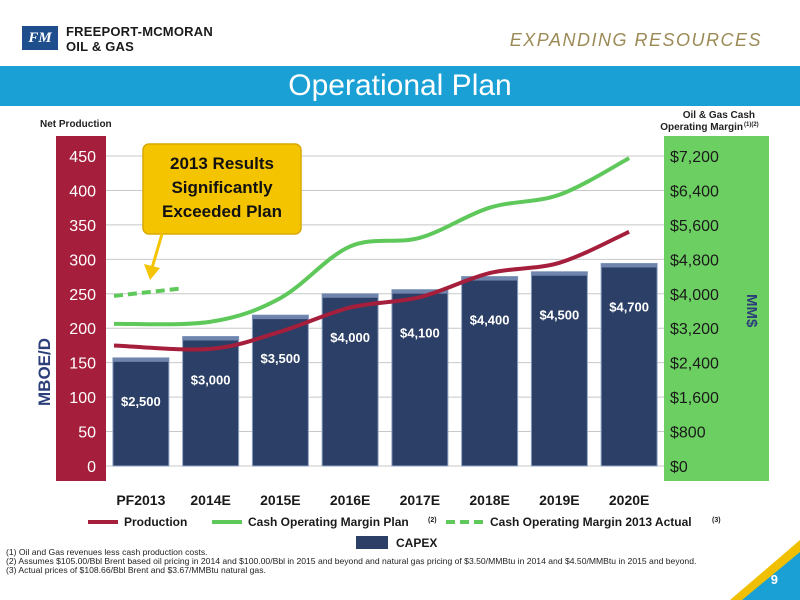 This screenshot has height=600, width=800. I want to click on left-tick-label: 350, so click(82, 226).